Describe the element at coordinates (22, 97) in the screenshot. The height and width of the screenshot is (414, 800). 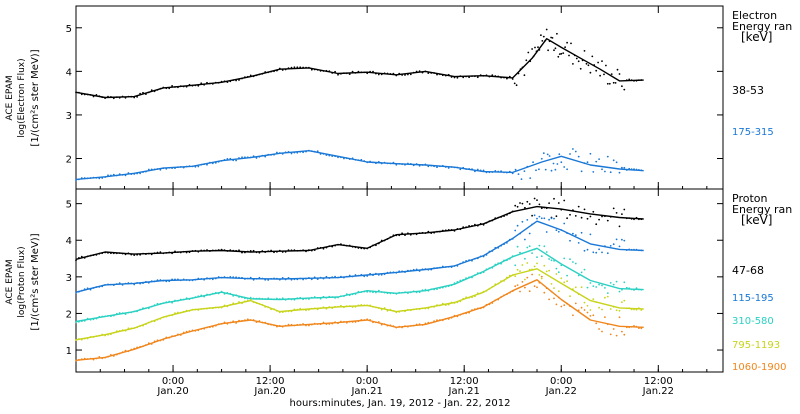
I see `y-axis-label-line: log(Electron Flux)` at that location.